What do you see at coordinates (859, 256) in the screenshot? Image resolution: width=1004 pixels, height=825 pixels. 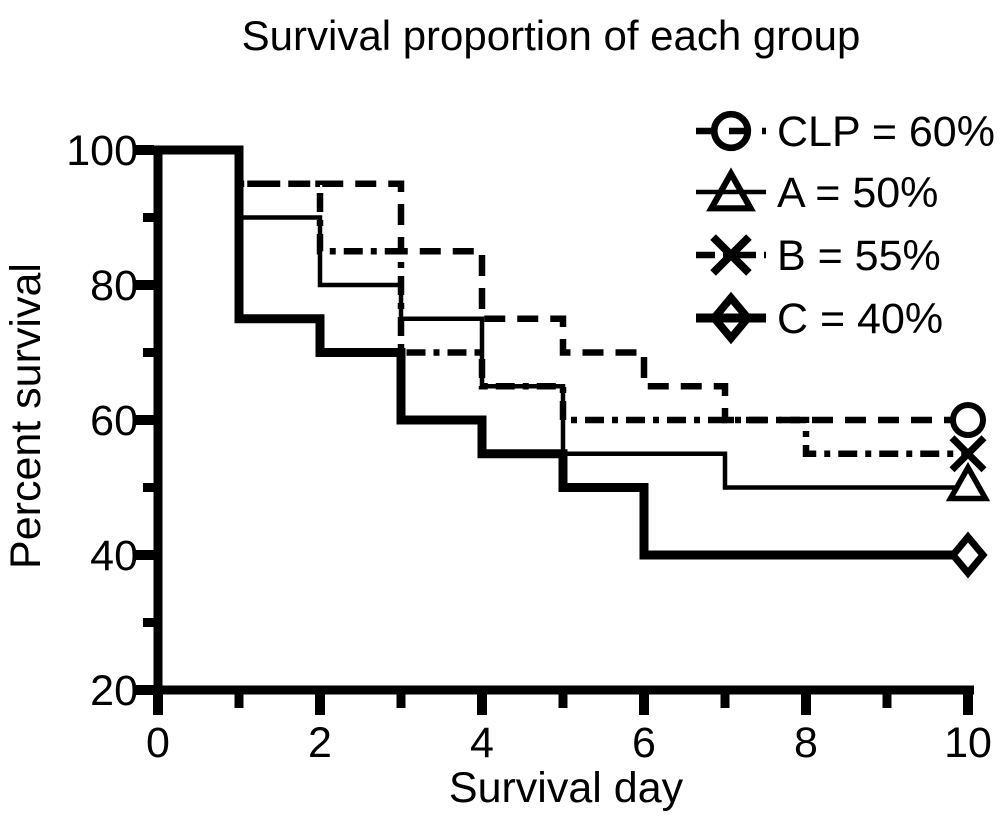 I see `legend-label: B = 55%` at bounding box center [859, 256].